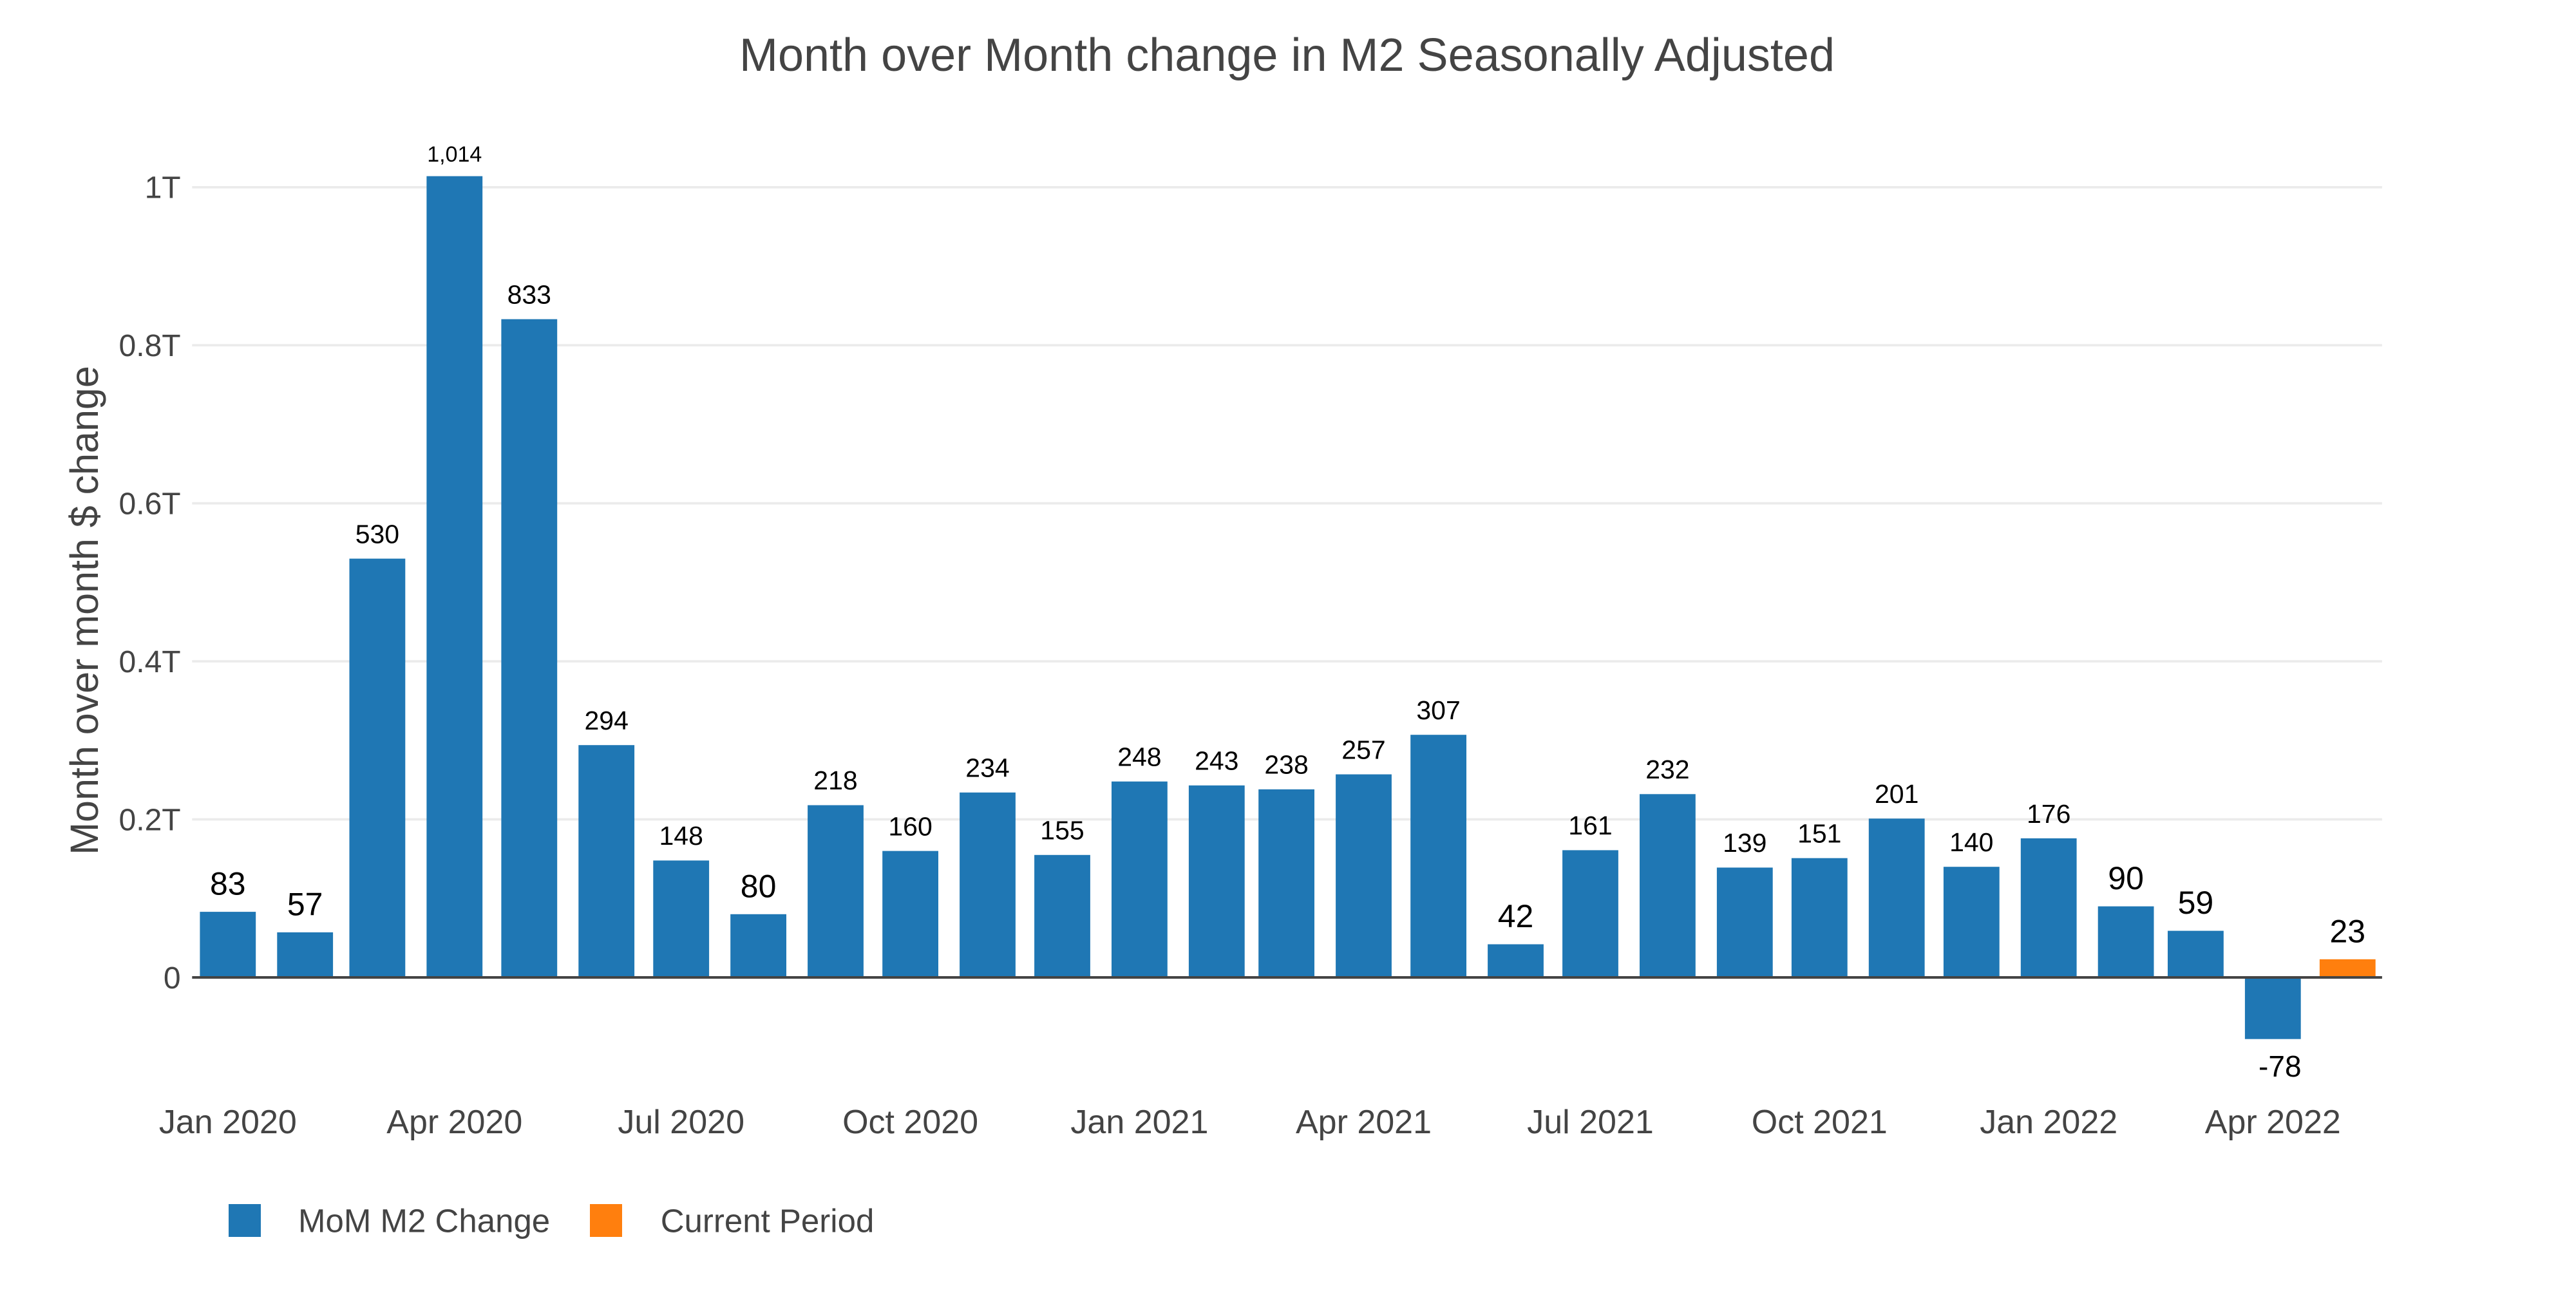 Image resolution: width=2576 pixels, height=1291 pixels. What do you see at coordinates (768, 1220) in the screenshot?
I see `svg-text: Current Period` at bounding box center [768, 1220].